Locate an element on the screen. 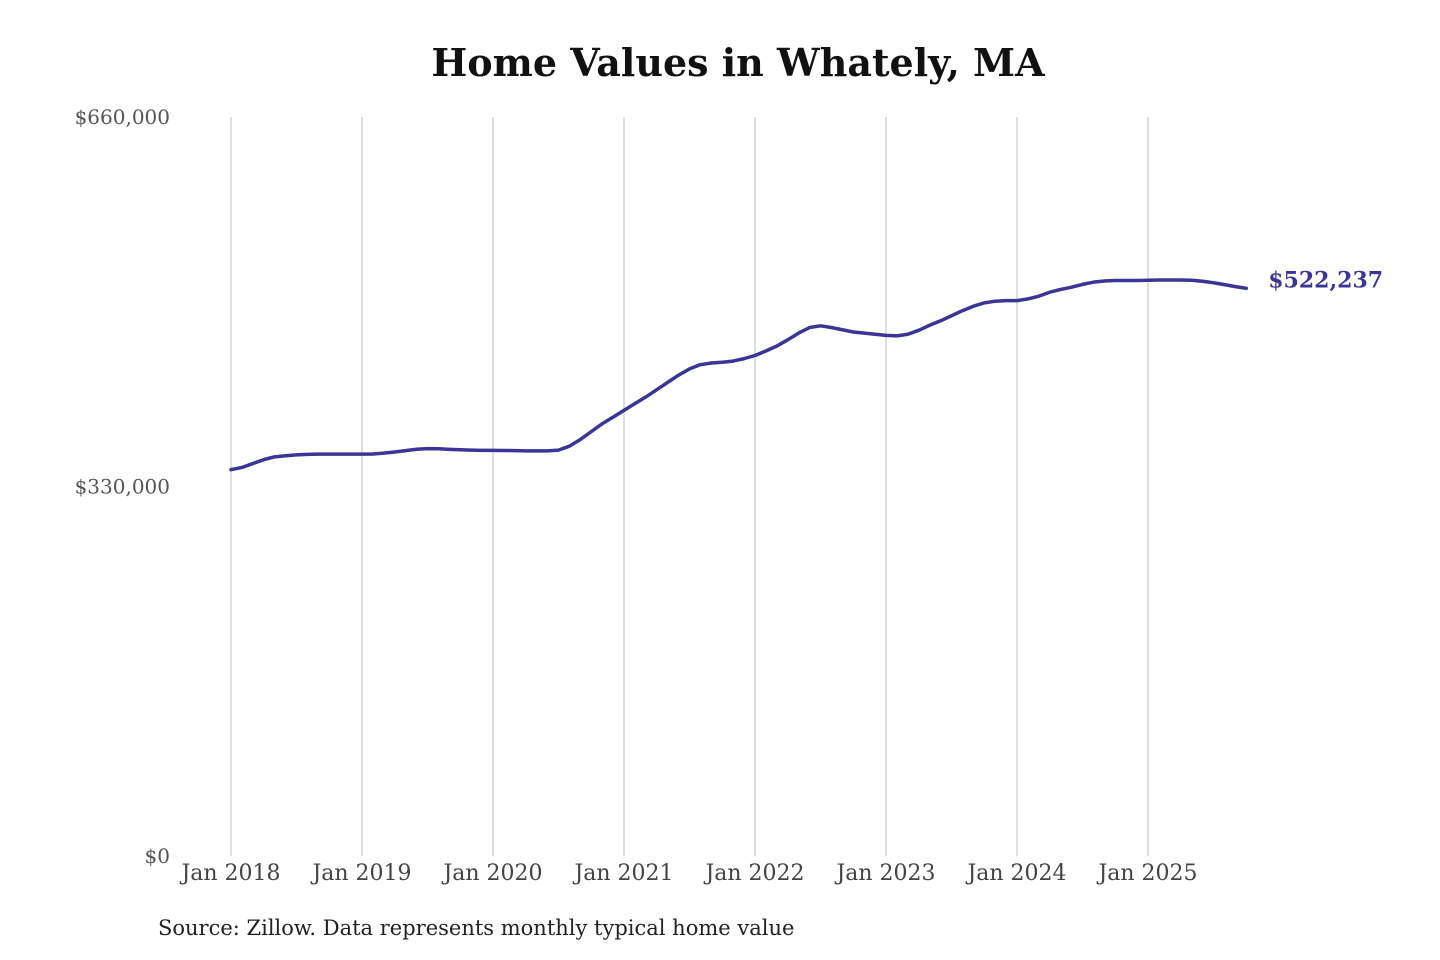 The width and height of the screenshot is (1440, 960). series-layer is located at coordinates (738, 375).